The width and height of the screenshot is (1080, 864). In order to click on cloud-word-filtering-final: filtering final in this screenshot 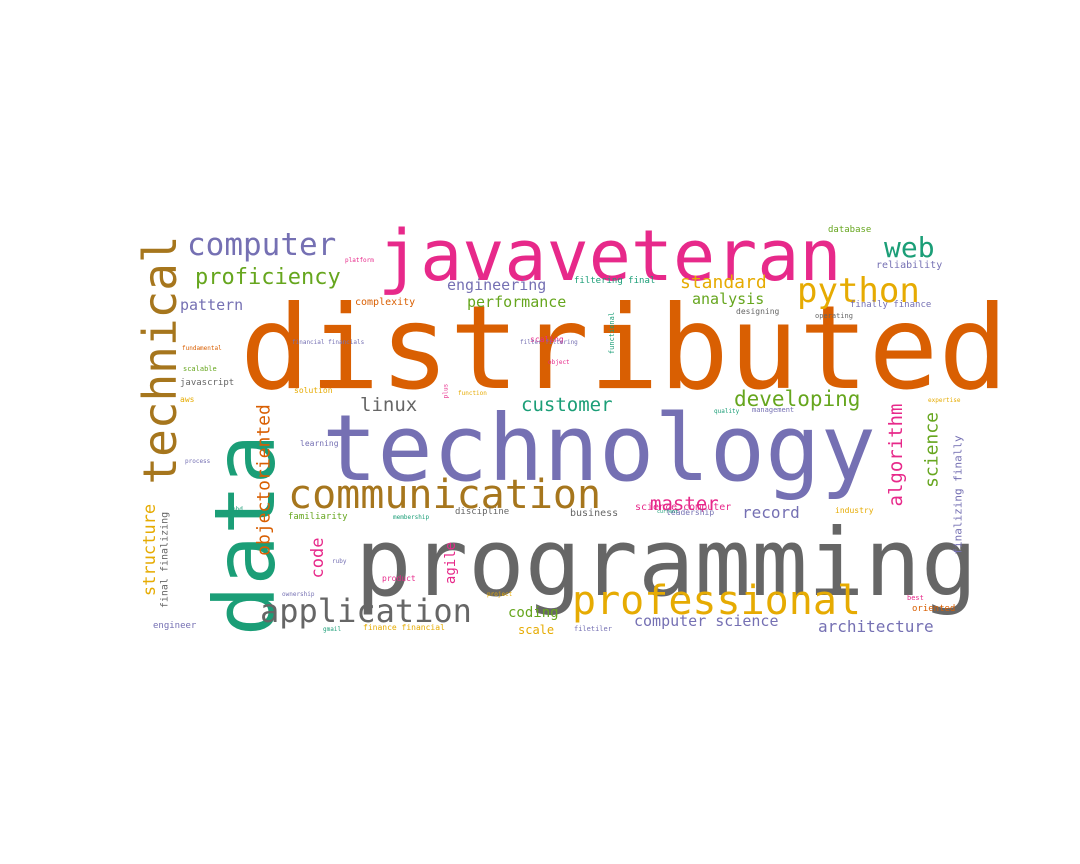, I will do `click(614, 281)`.